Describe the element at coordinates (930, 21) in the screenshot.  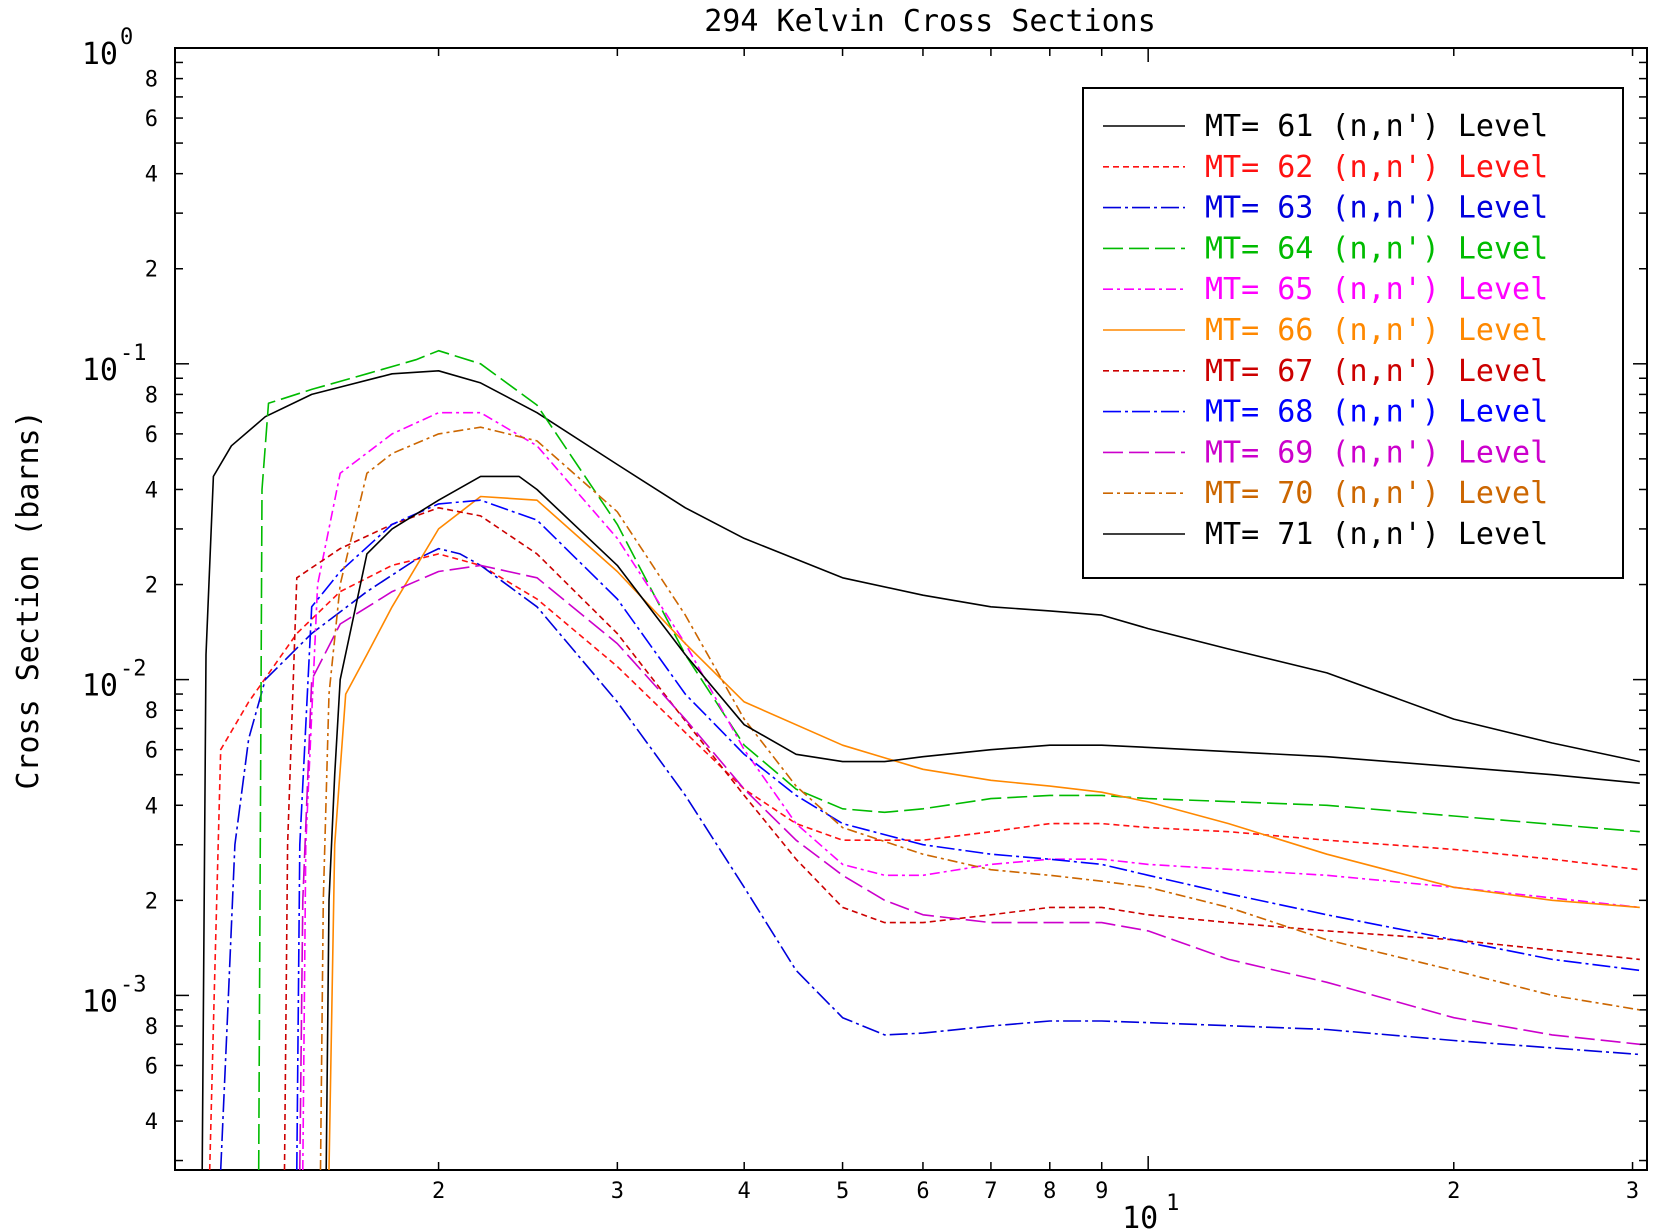
I see `chart-title: 294 Kelvin Cross Sections` at that location.